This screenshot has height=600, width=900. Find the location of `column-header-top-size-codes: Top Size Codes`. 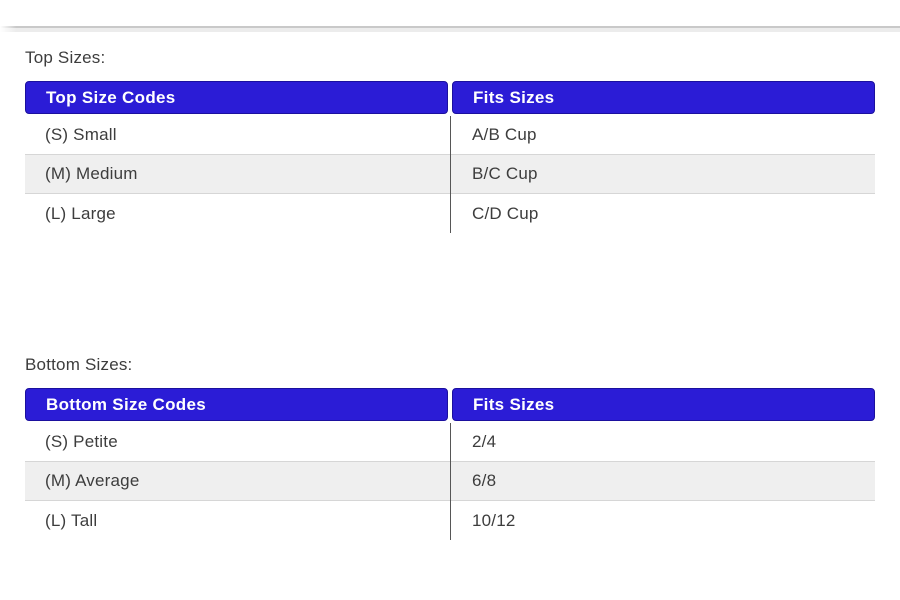

column-header-top-size-codes: Top Size Codes is located at coordinates (236, 97).